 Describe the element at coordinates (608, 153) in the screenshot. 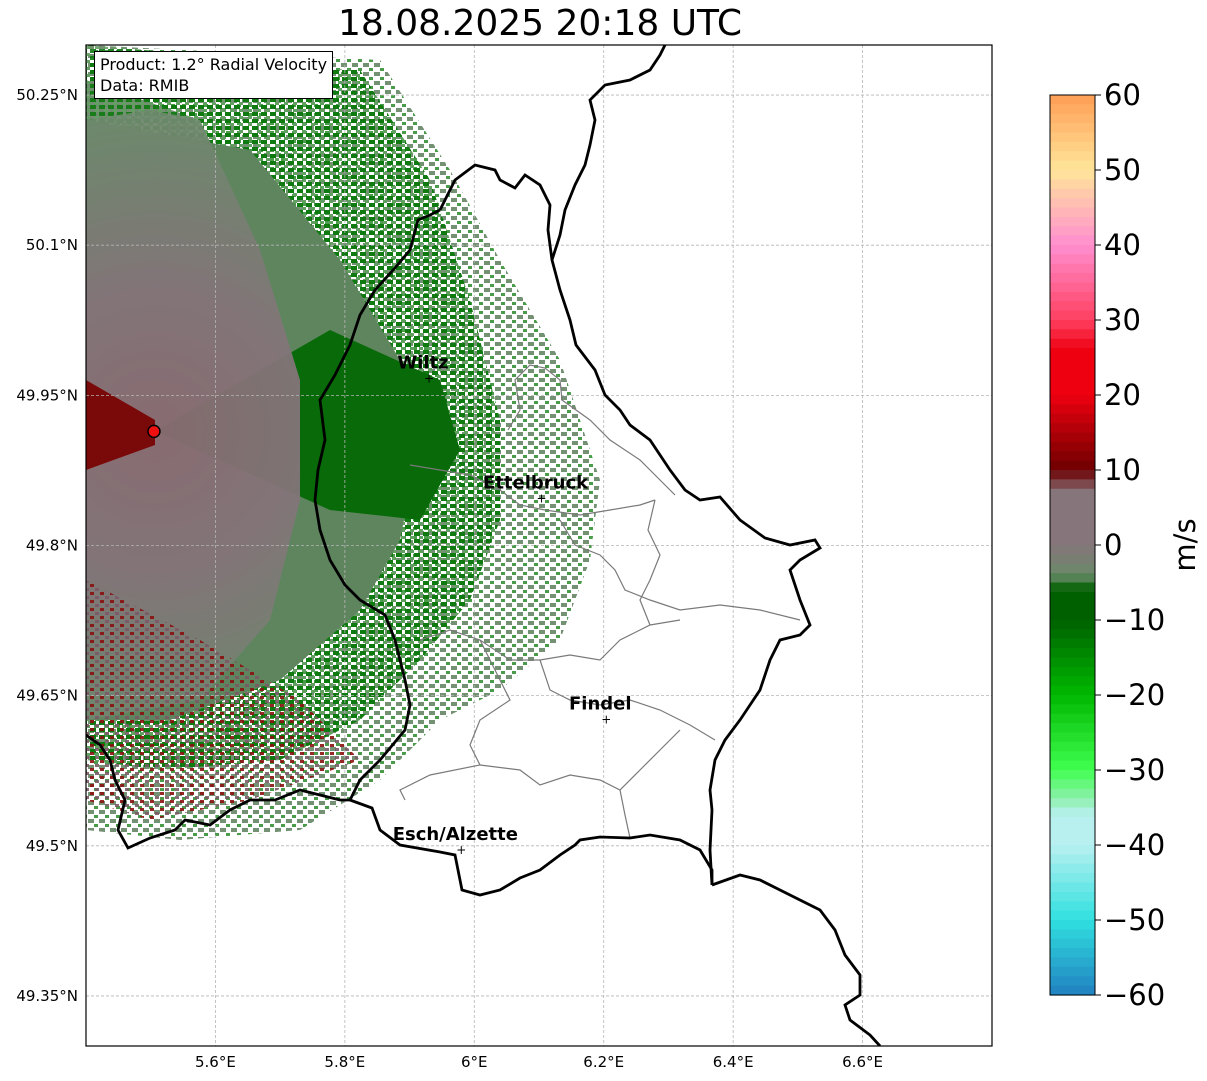

I see `border-bel-ger-north` at that location.